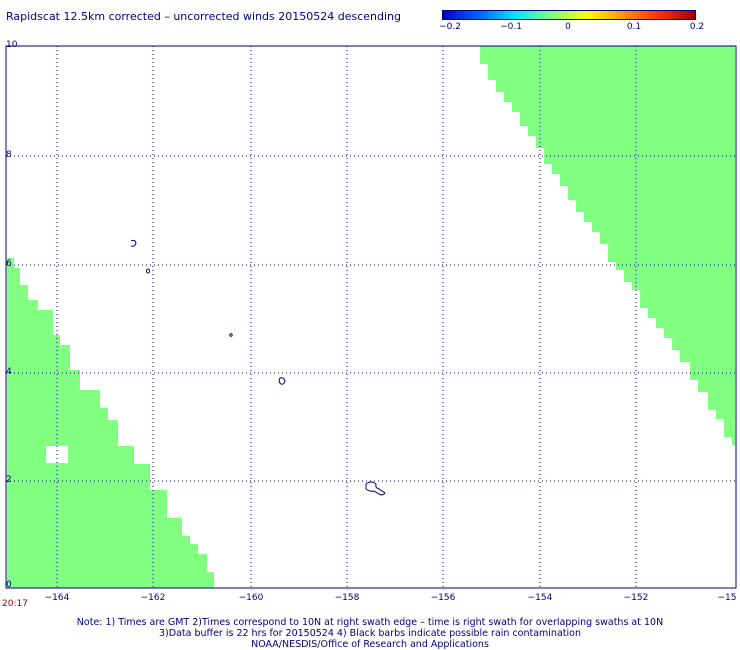  I want to click on lon-label: −152, so click(636, 598).